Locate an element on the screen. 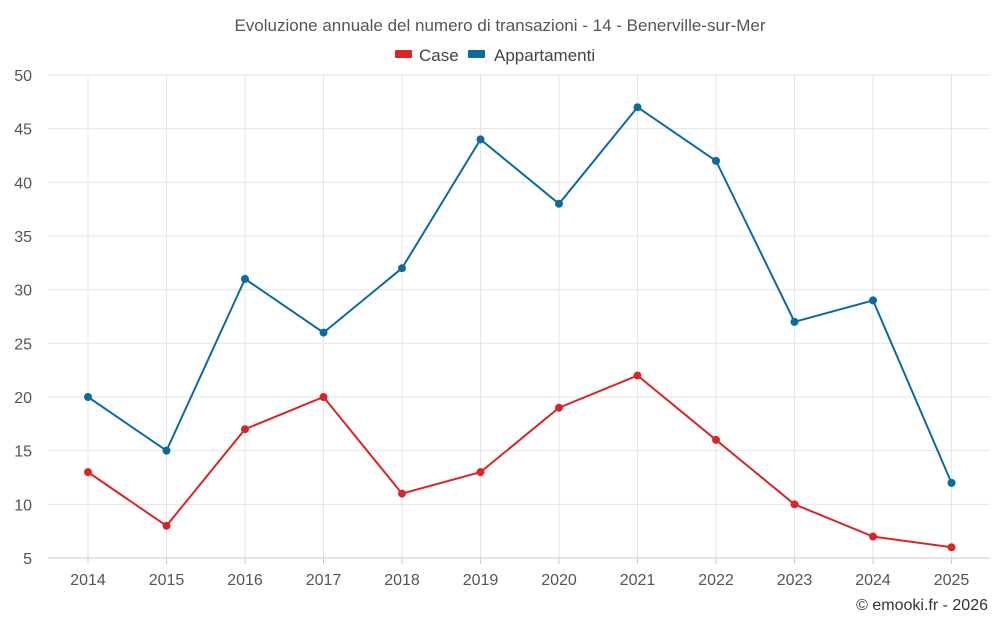 The height and width of the screenshot is (625, 1000). x-tick-label: 2024 is located at coordinates (873, 580).